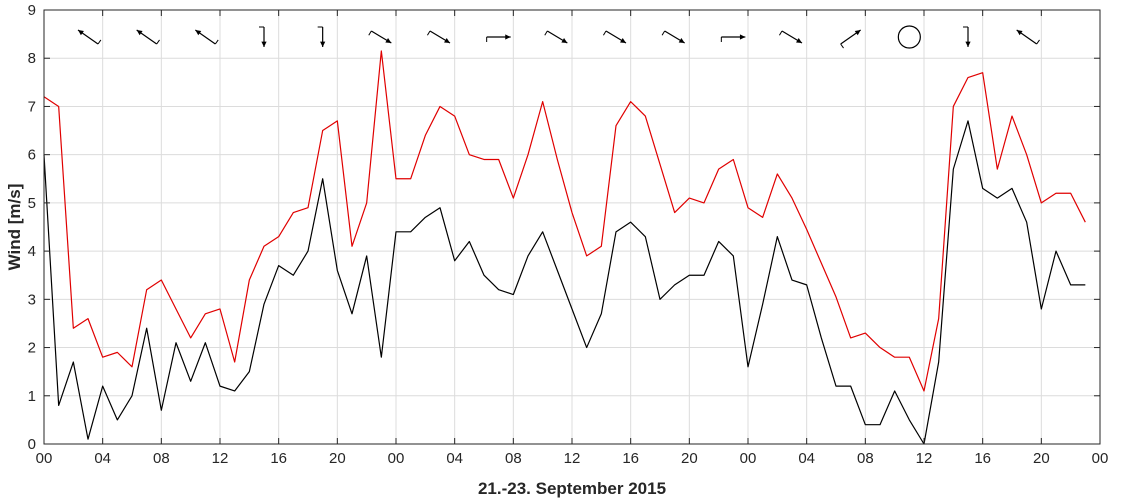  Describe the element at coordinates (32, 299) in the screenshot. I see `y-tick-label: 3` at that location.